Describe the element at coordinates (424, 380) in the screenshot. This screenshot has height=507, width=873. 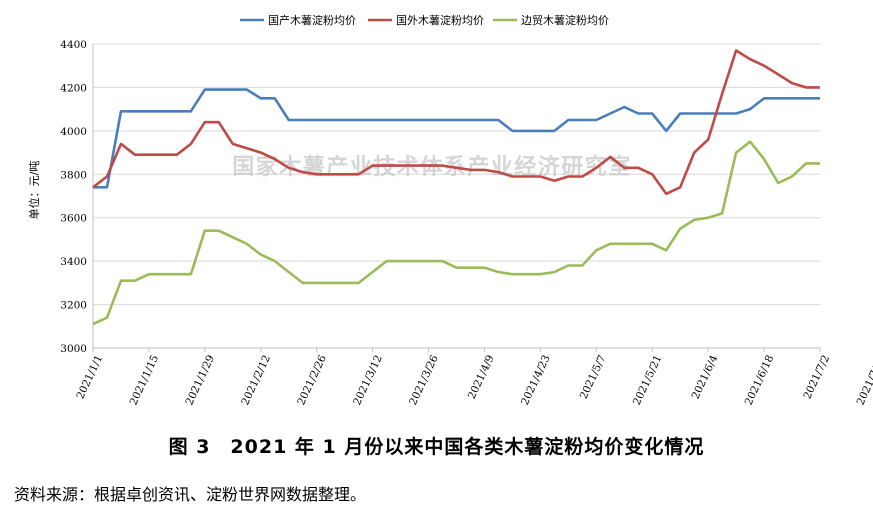
I see `x-tick-2021/3/26: 2021/3/26` at that location.